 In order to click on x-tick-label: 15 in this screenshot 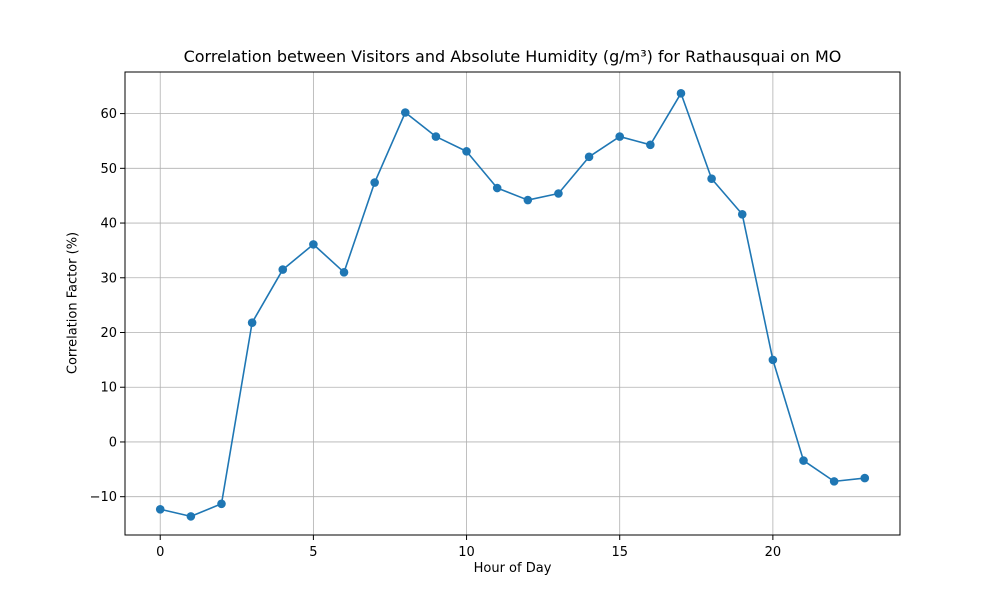, I will do `click(619, 552)`.